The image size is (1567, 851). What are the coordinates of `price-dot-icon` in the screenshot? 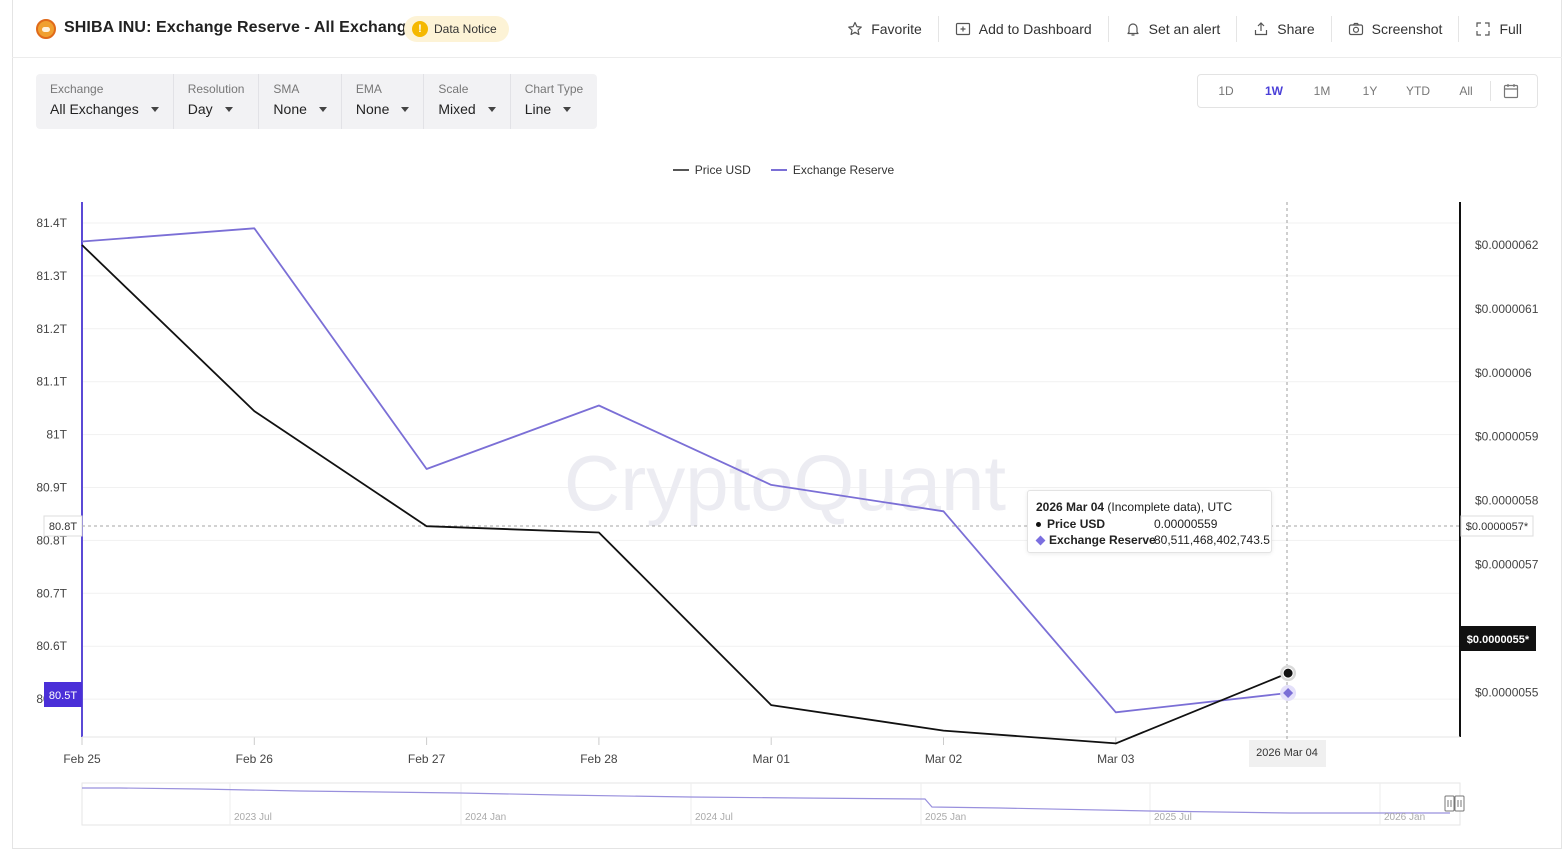 It's located at (1038, 524).